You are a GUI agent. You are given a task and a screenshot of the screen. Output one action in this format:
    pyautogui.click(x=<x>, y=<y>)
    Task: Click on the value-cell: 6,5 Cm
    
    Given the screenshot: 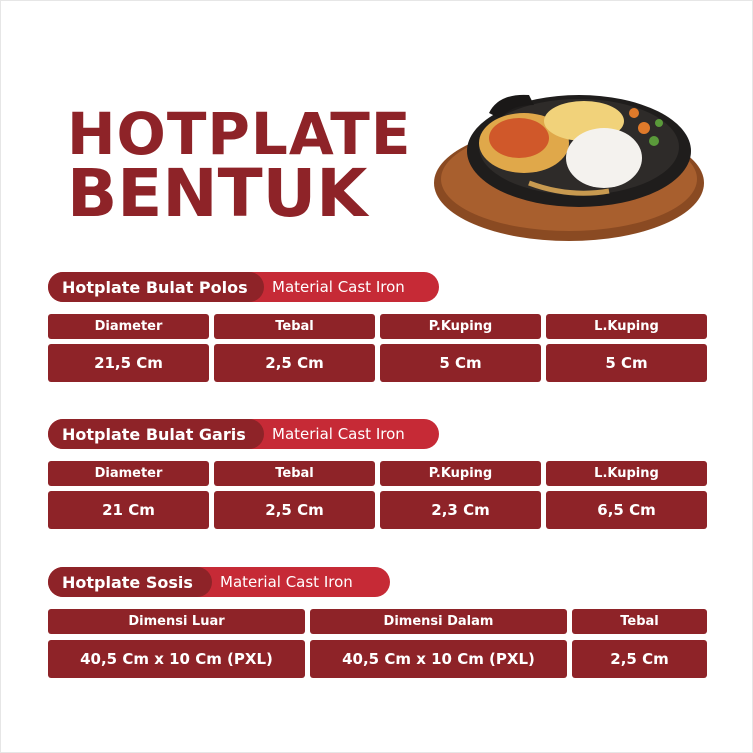 What is the action you would take?
    pyautogui.click(x=626, y=510)
    